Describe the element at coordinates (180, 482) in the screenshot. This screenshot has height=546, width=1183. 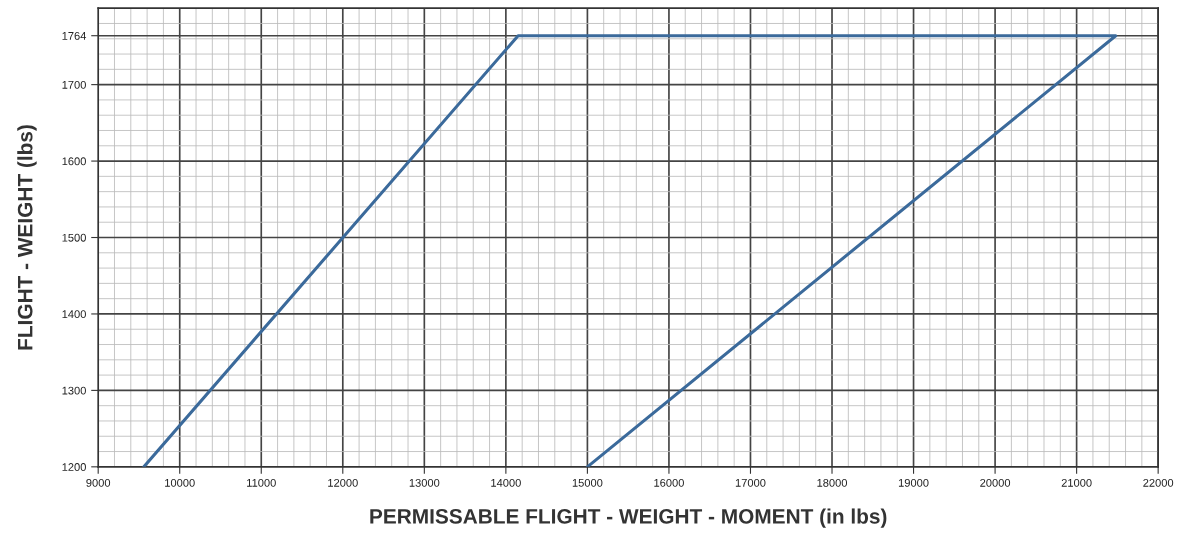
I see `x-tick-label: 10000` at that location.